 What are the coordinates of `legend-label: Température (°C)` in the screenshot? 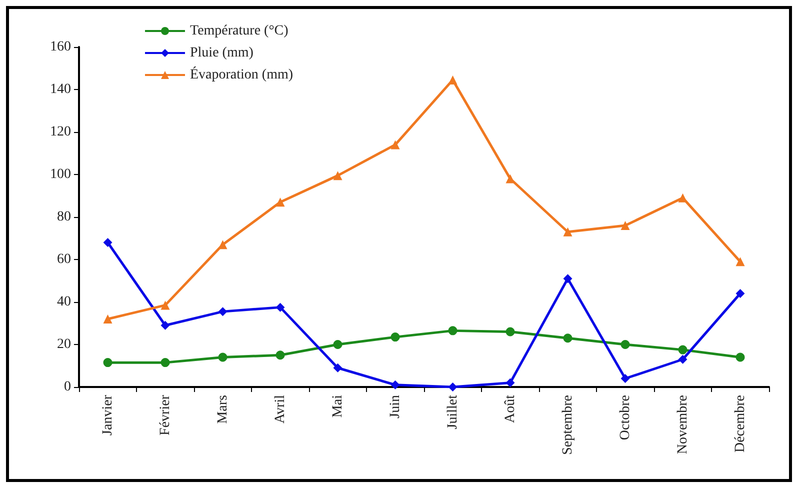 It's located at (239, 31).